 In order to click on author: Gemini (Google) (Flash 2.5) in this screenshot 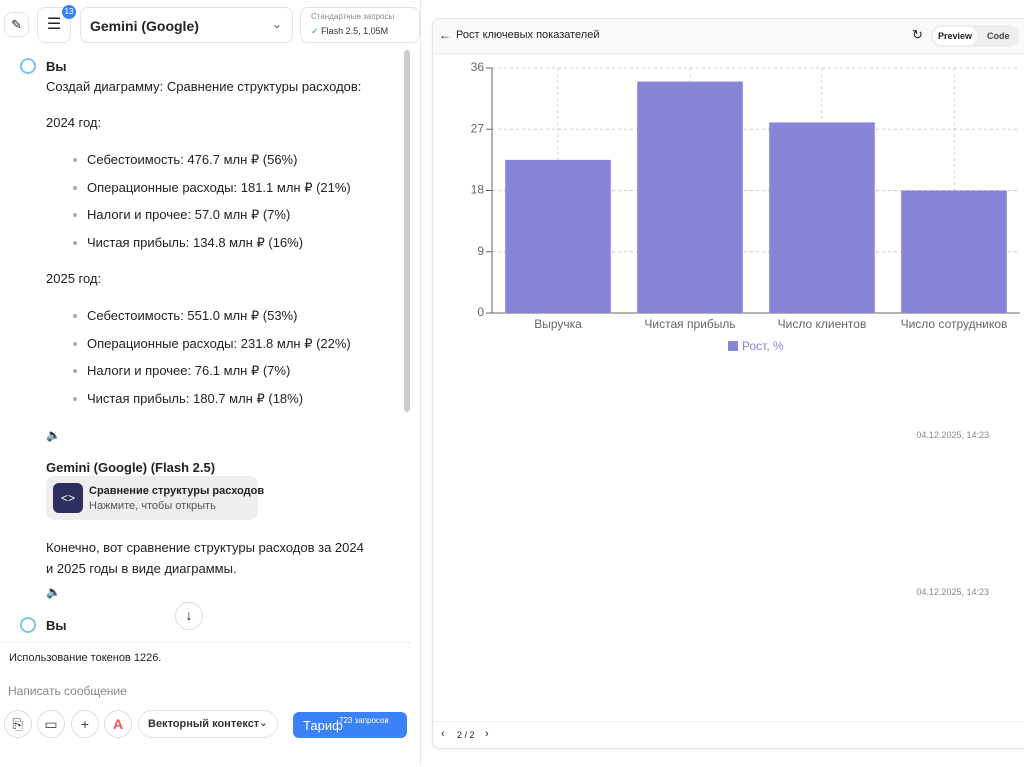, I will do `click(131, 467)`.